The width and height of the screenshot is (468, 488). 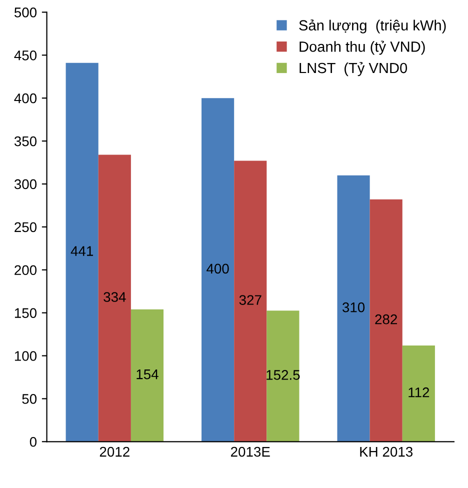 I want to click on y-tick-label: 150, so click(x=25, y=313).